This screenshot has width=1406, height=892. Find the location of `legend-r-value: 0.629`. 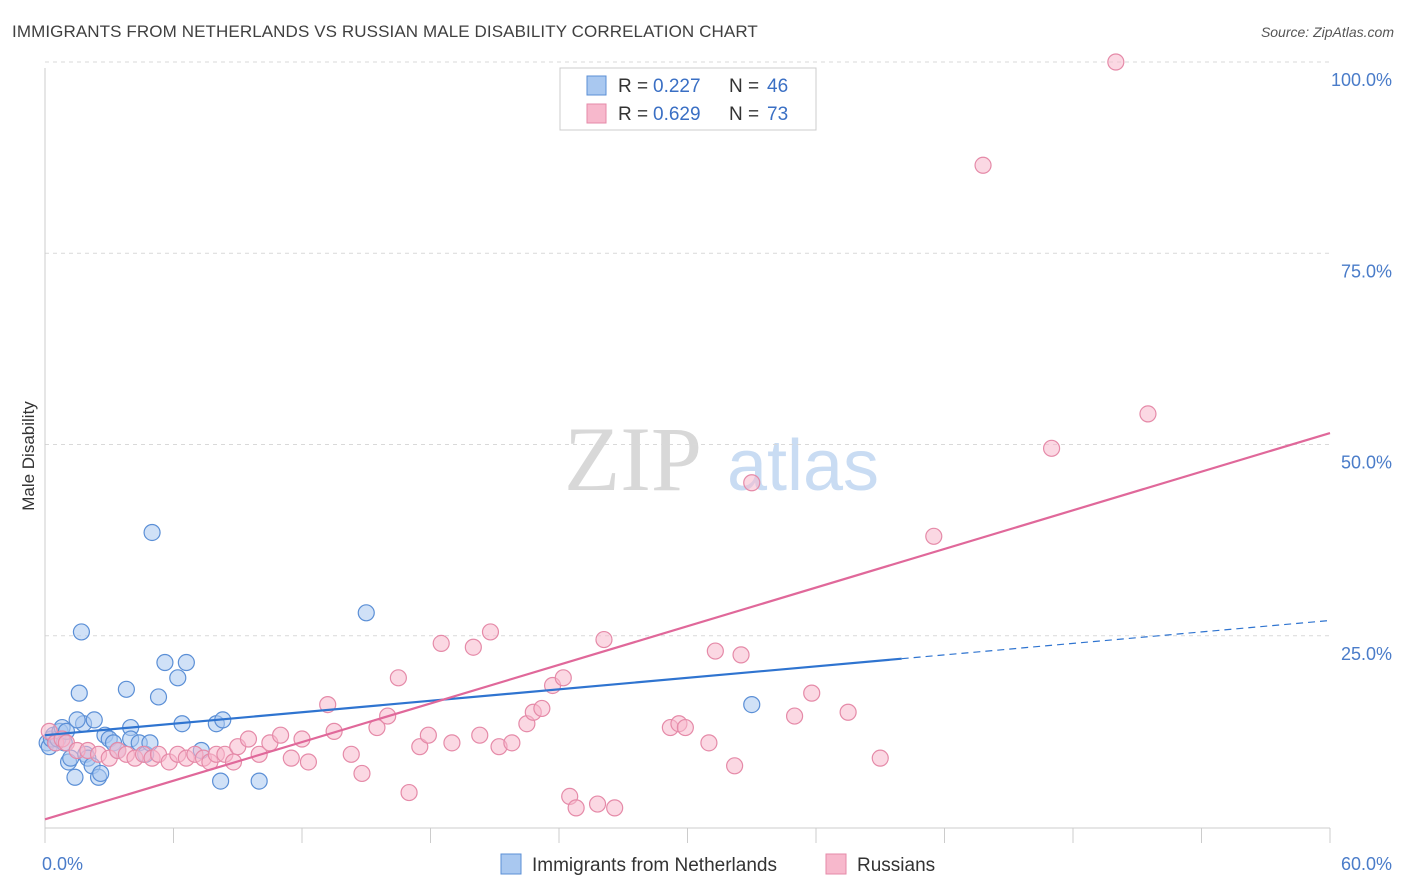

legend-r-value: 0.629 is located at coordinates (677, 114).